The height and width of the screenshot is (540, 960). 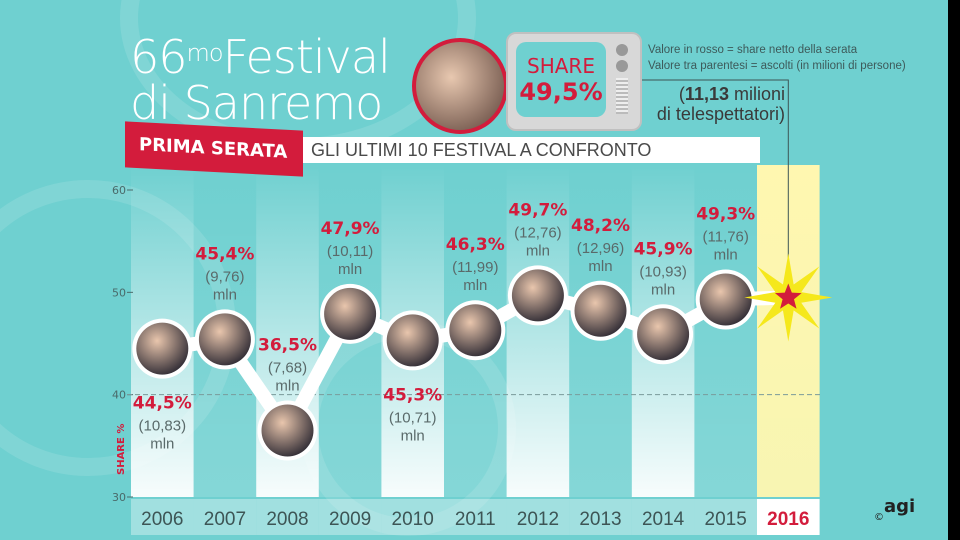 I want to click on host-photo-2009, so click(x=350, y=313).